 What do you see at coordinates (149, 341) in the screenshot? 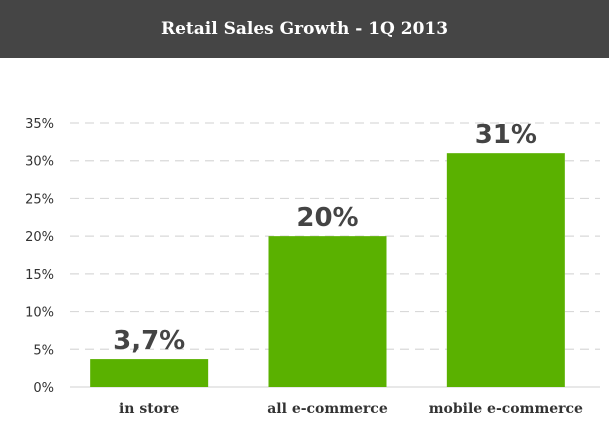
I see `data-label: 3,7%` at bounding box center [149, 341].